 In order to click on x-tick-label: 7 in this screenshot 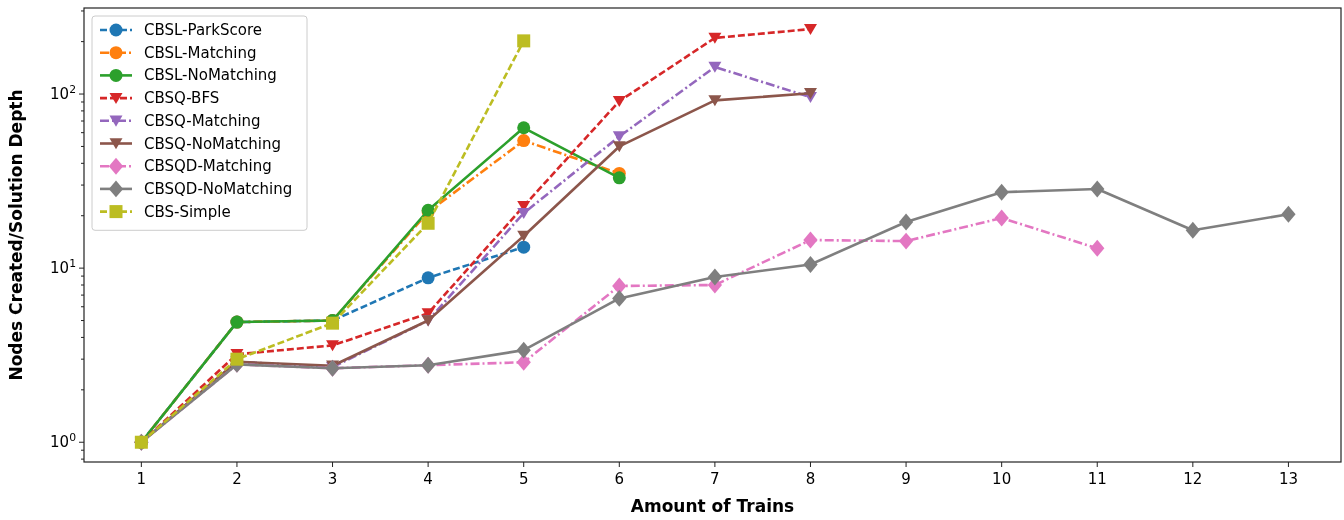, I will do `click(715, 479)`.